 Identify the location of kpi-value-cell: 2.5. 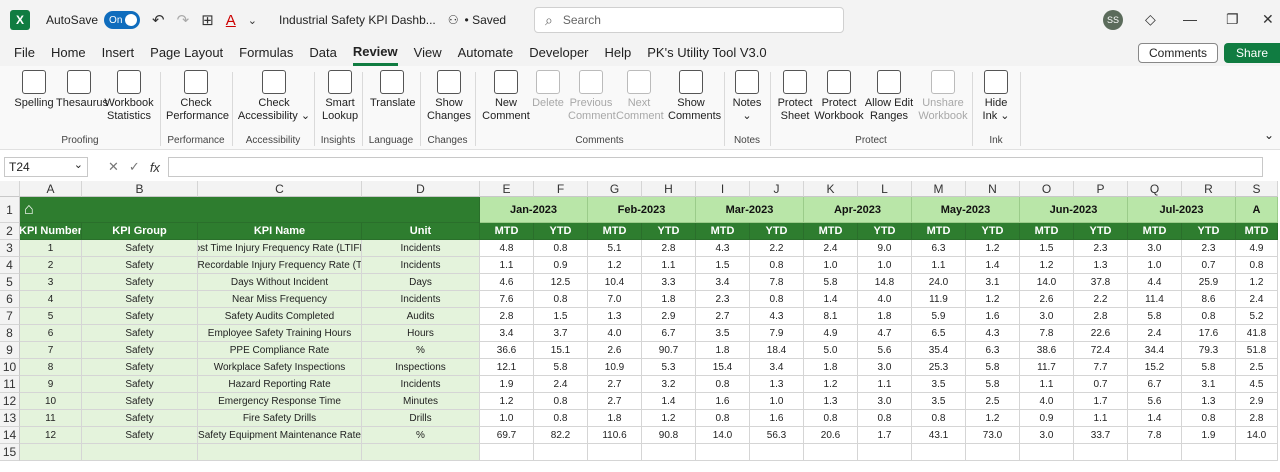
(1257, 367).